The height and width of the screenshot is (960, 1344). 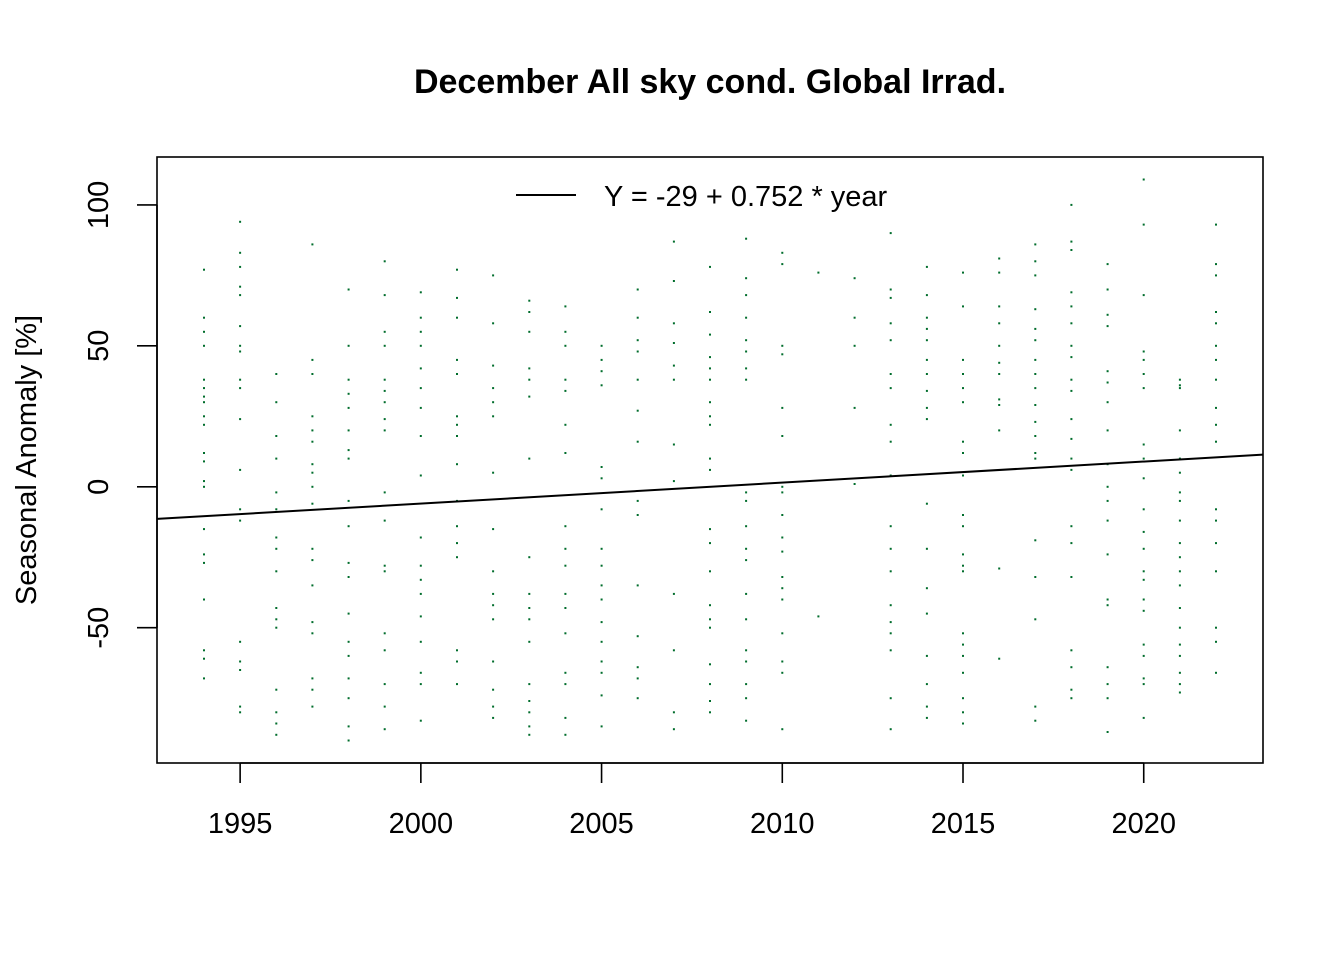 What do you see at coordinates (692, 801) in the screenshot?
I see `x-axis: 1995 2000 2005 2010 2015 2020` at bounding box center [692, 801].